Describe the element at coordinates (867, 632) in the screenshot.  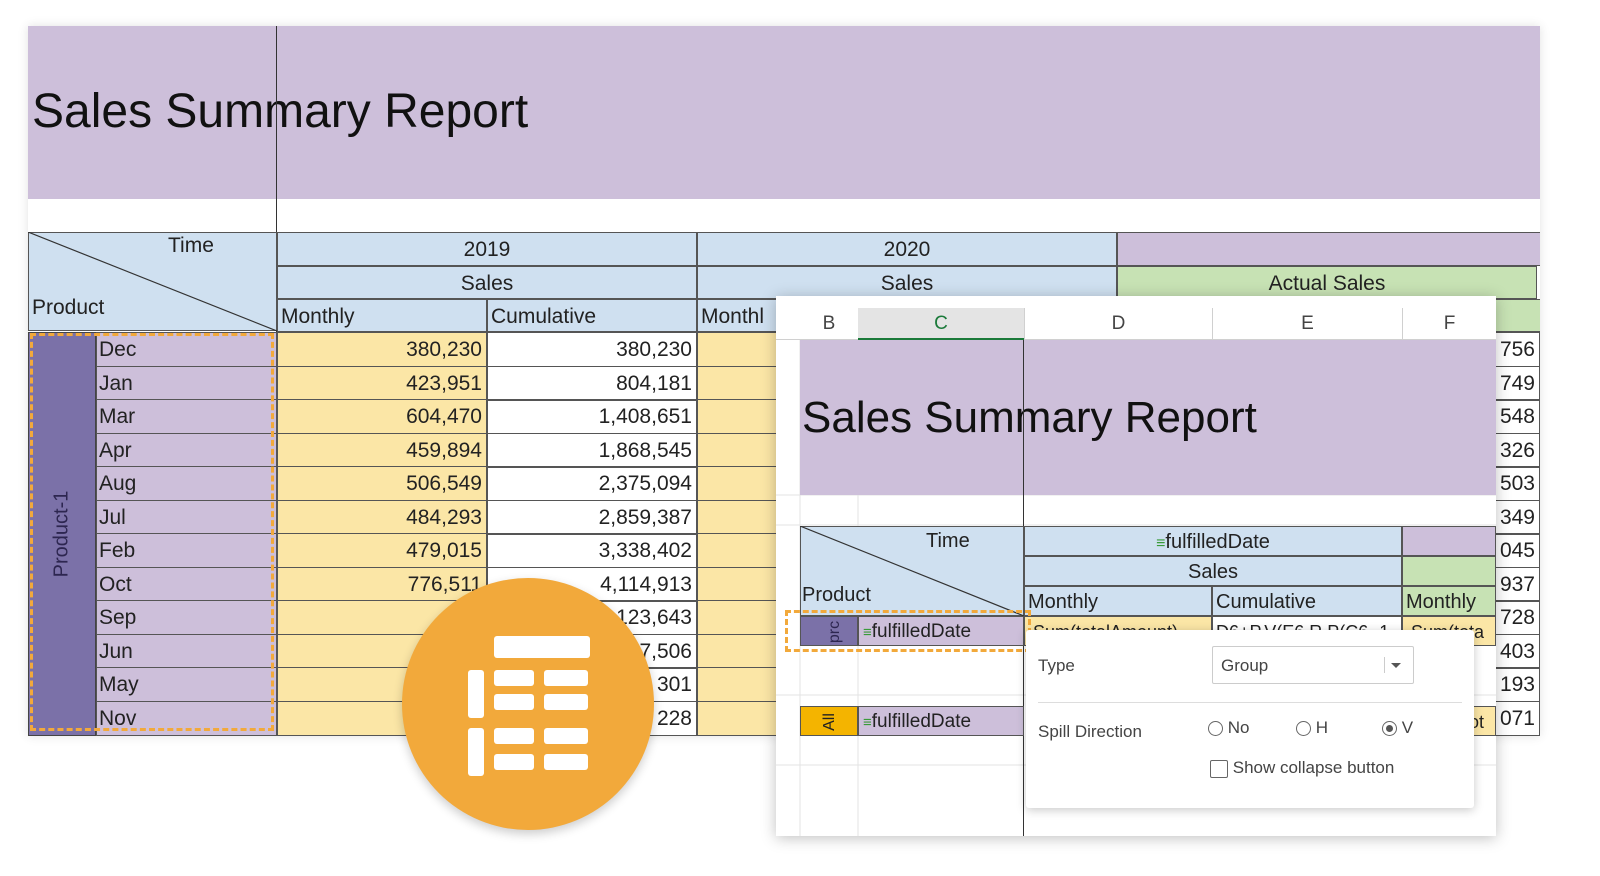
I see `row-field-icon: ≡` at that location.